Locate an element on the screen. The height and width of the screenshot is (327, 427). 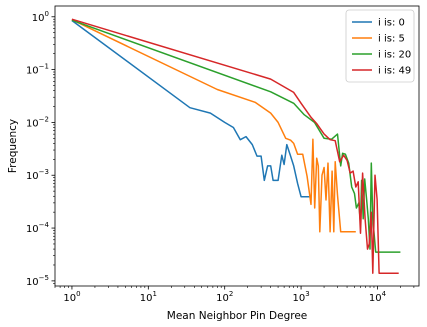
y-tick-label: 10⁻² is located at coordinates (37, 122).